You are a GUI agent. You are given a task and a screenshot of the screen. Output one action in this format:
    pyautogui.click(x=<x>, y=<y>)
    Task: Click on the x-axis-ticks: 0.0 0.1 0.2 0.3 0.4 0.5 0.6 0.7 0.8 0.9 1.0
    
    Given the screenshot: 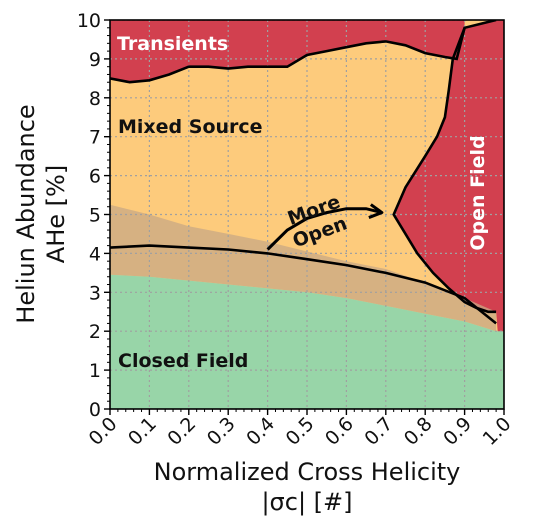 What is the action you would take?
    pyautogui.click(x=300, y=429)
    